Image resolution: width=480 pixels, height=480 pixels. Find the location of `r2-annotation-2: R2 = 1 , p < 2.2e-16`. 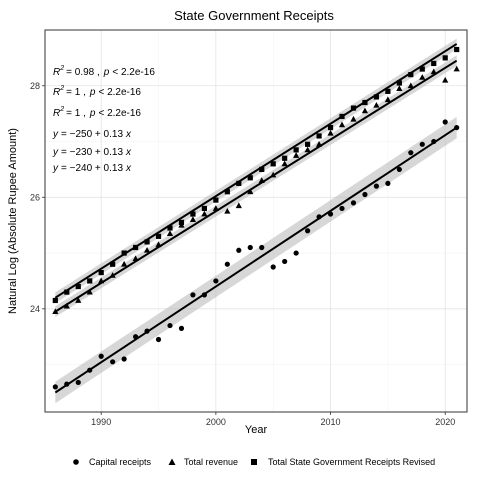

r2-annotation-2: R2 = 1 , p < 2.2e-16 is located at coordinates (97, 91).